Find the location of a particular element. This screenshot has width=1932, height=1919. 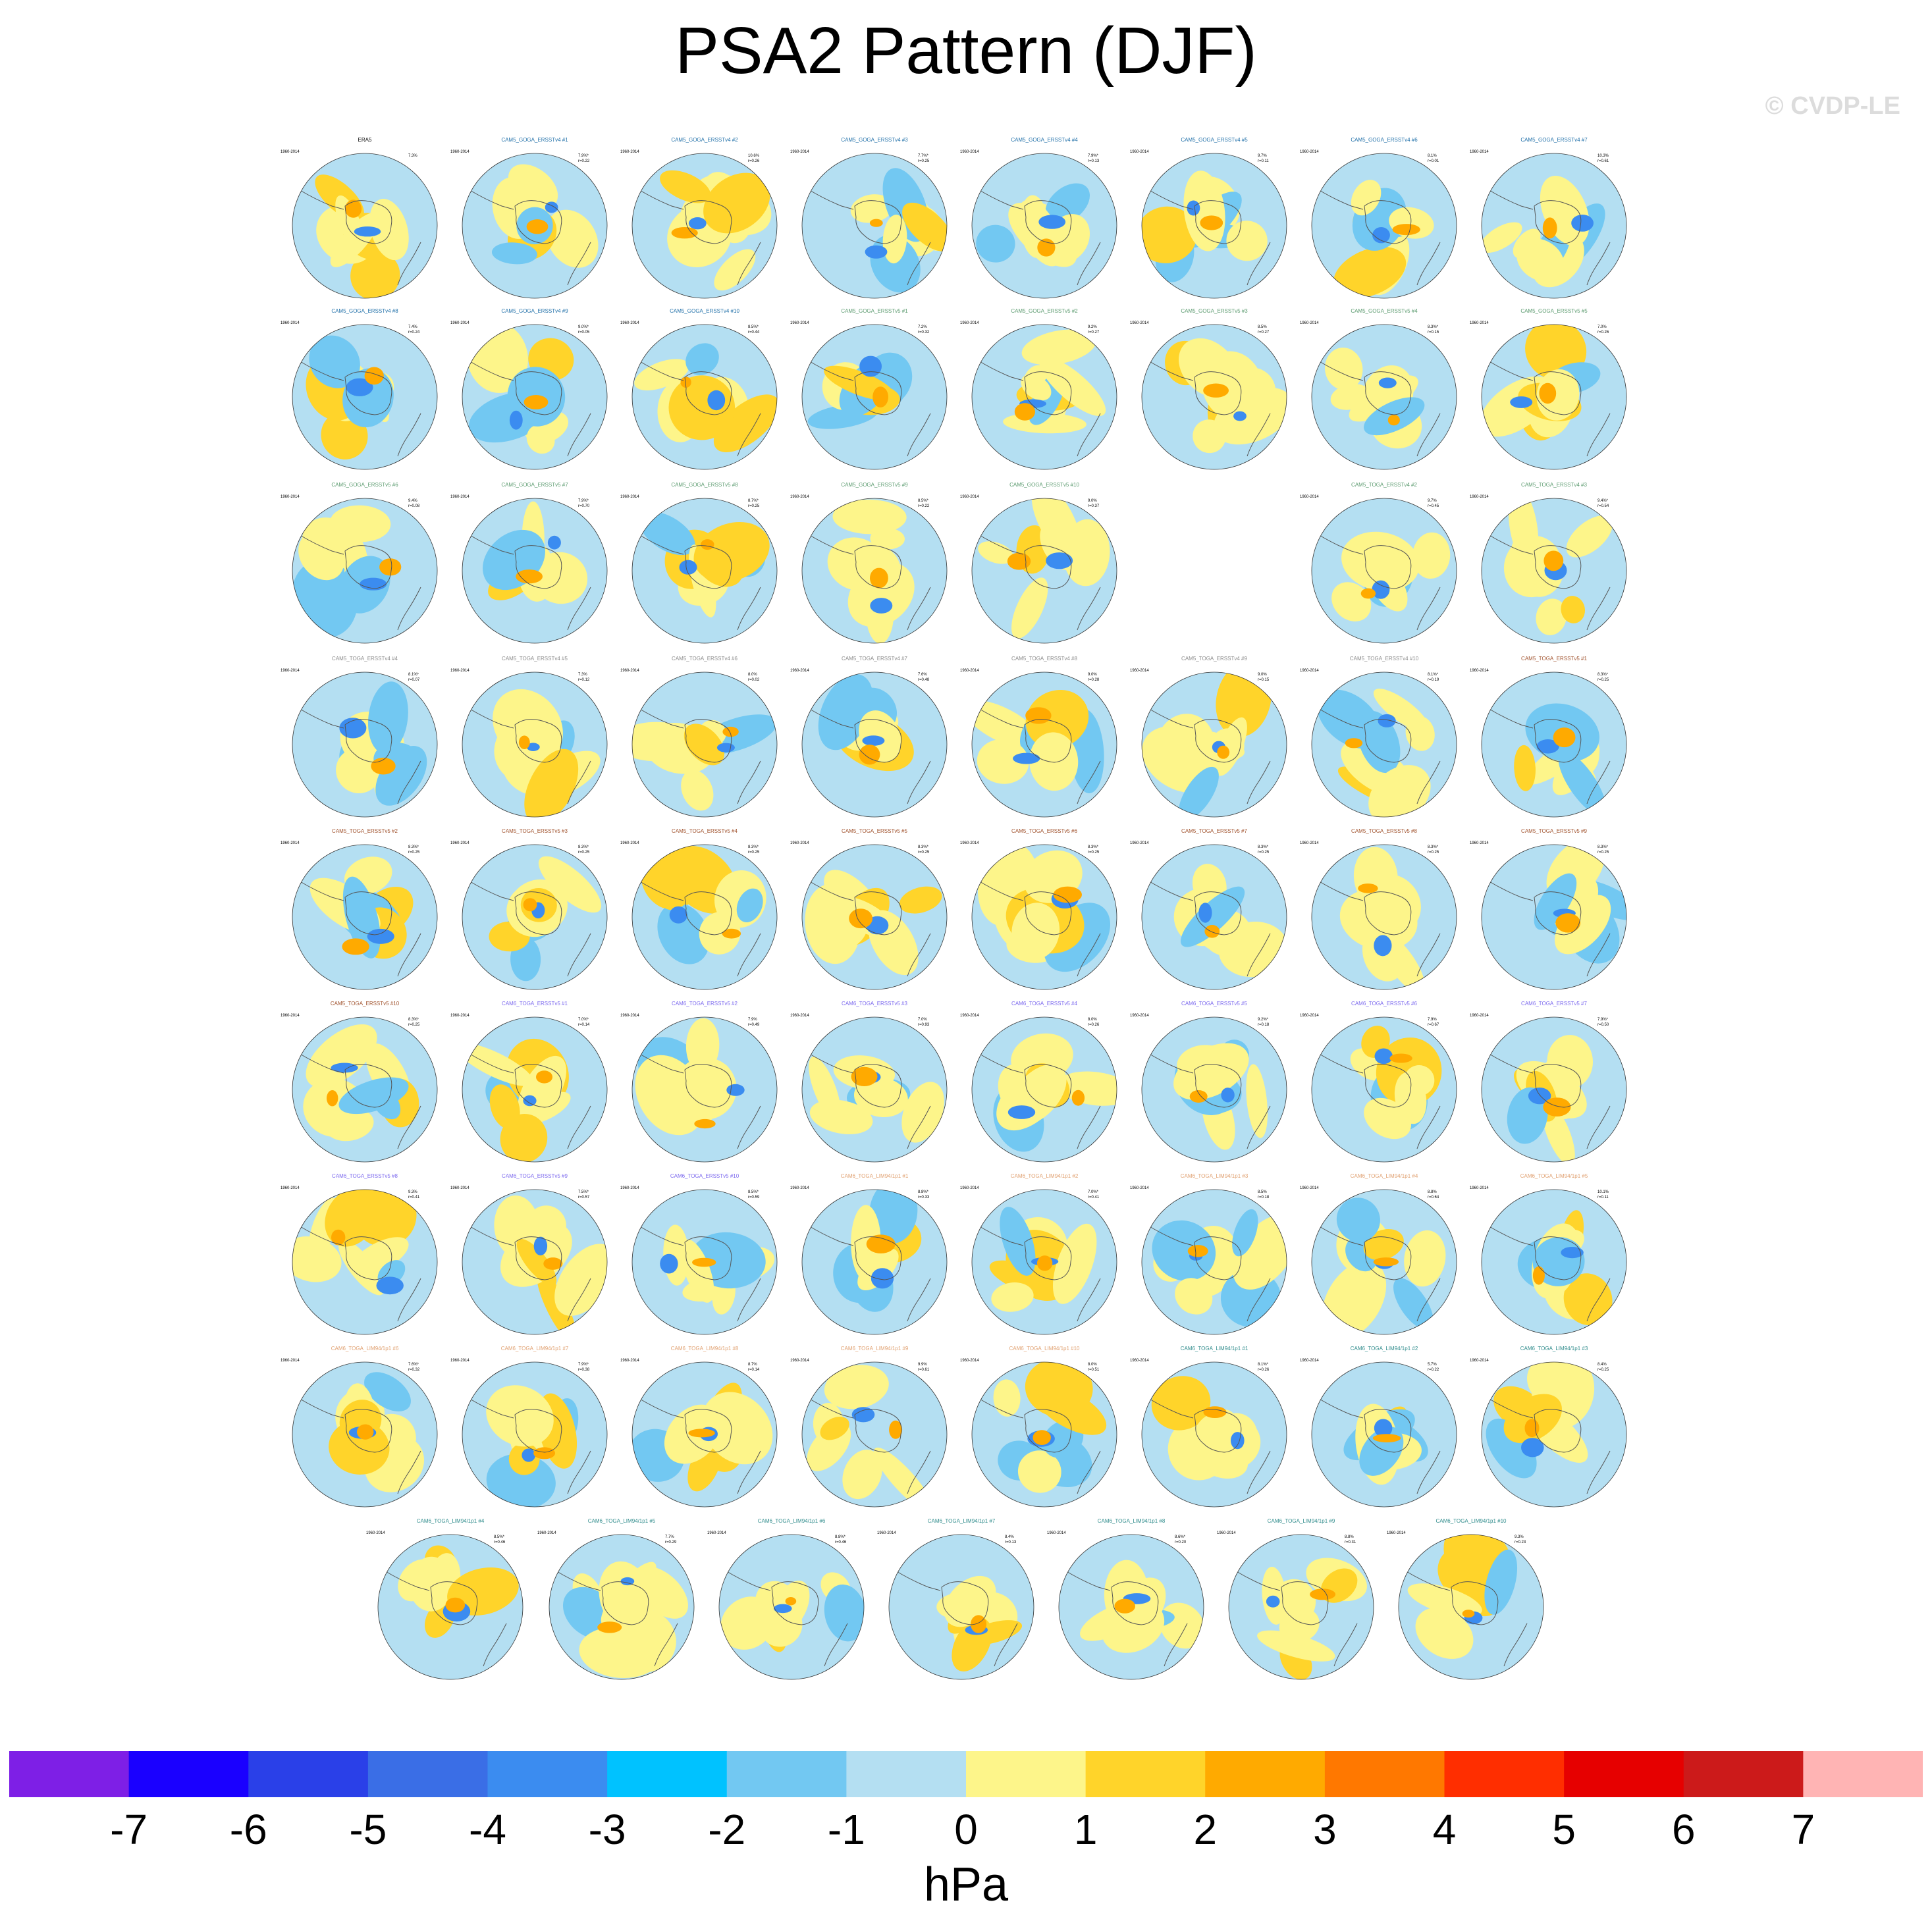

panel-variance: 8.3%* is located at coordinates (414, 847).